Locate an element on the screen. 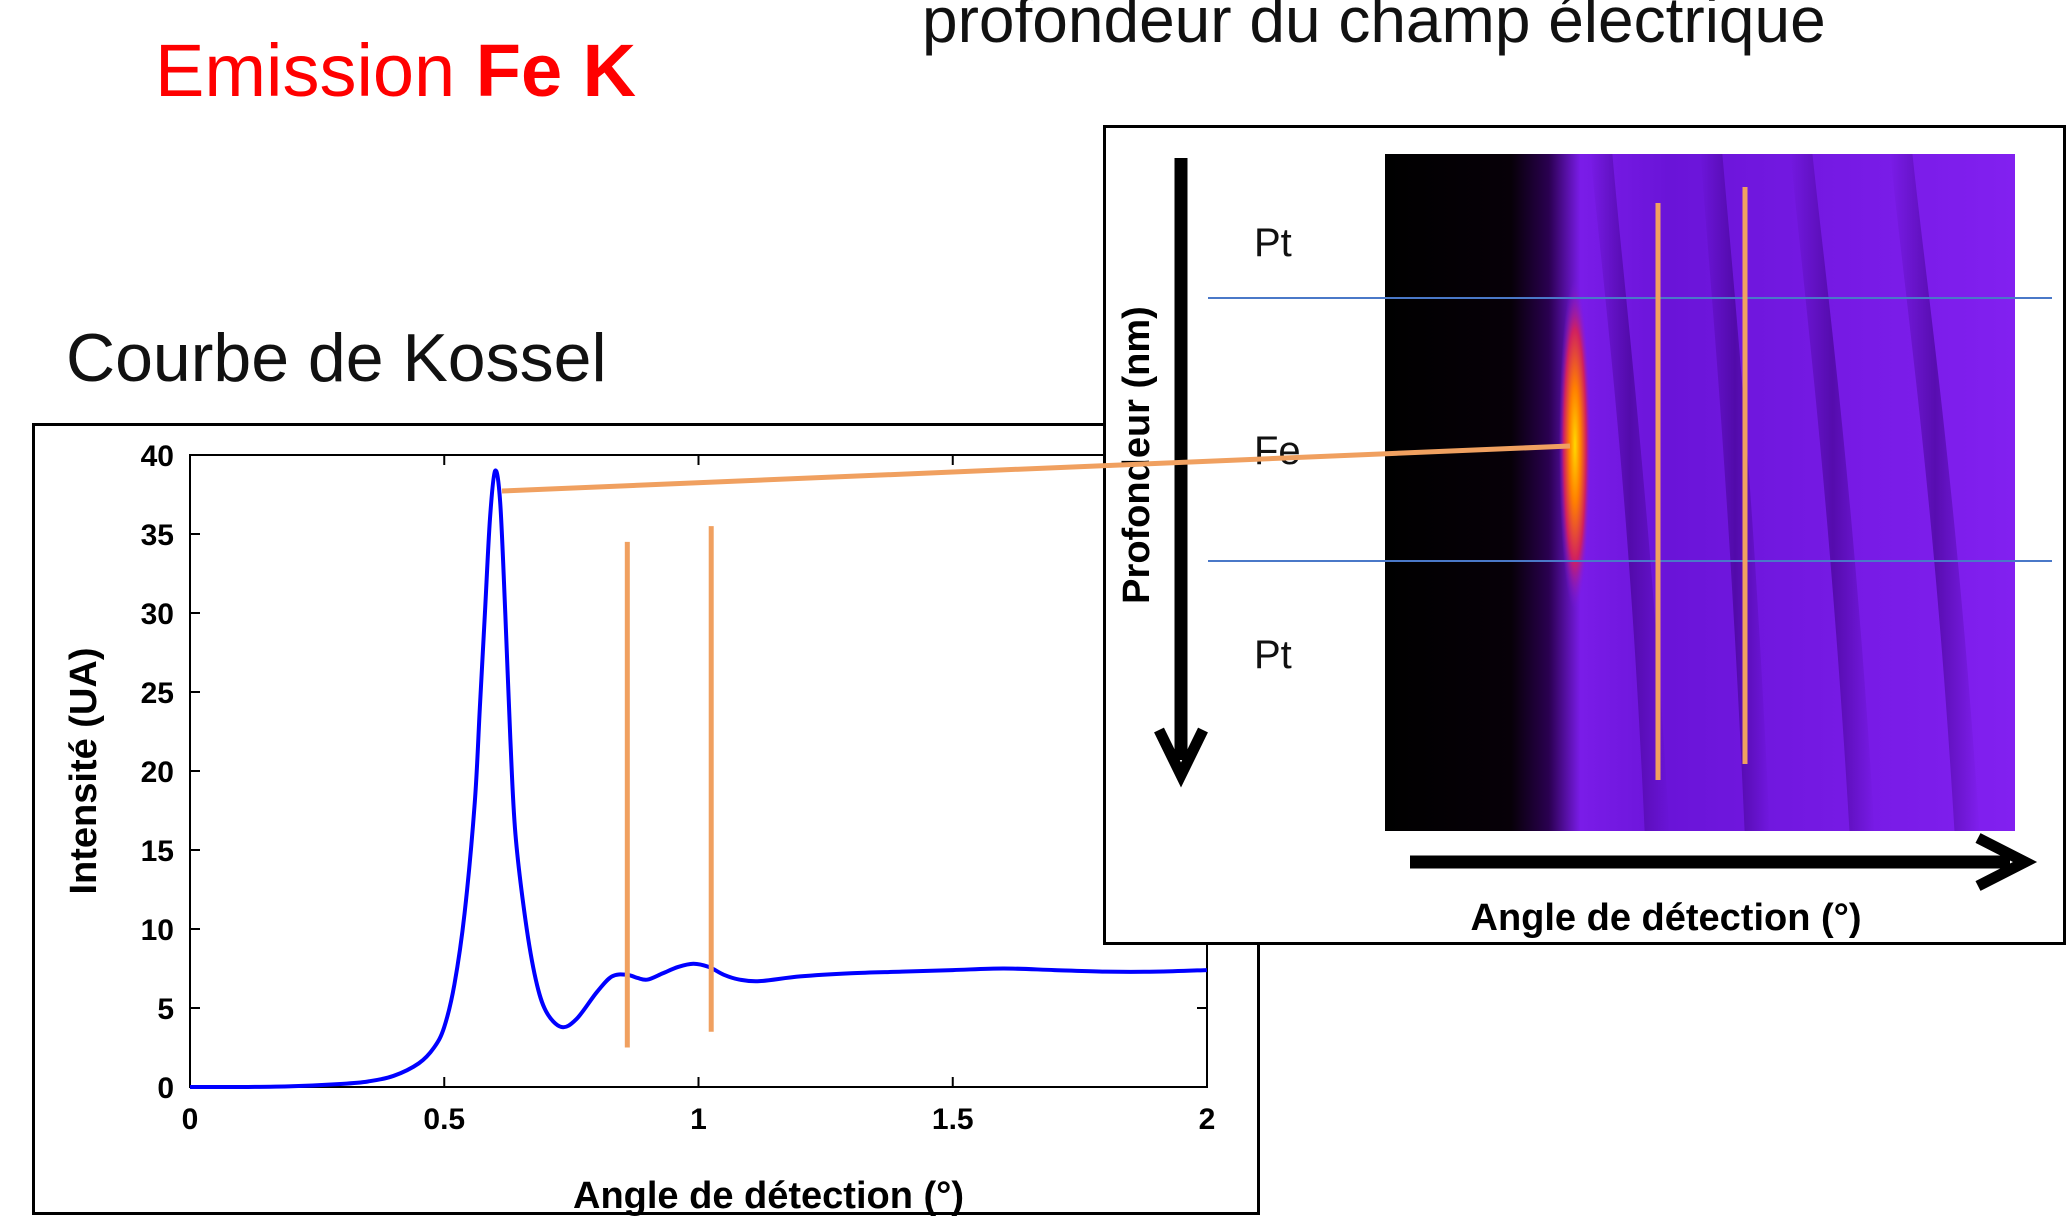 This screenshot has height=1229, width=2066. layer-label-pt-top: Pt is located at coordinates (1273, 243).